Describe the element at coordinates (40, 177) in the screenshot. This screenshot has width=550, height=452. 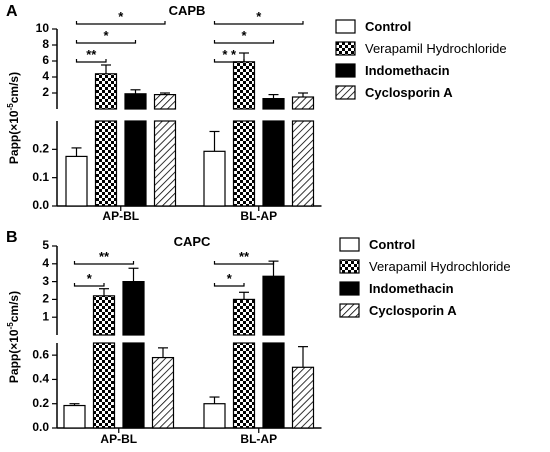
I see `y-tick-label-lower: 0.1` at that location.